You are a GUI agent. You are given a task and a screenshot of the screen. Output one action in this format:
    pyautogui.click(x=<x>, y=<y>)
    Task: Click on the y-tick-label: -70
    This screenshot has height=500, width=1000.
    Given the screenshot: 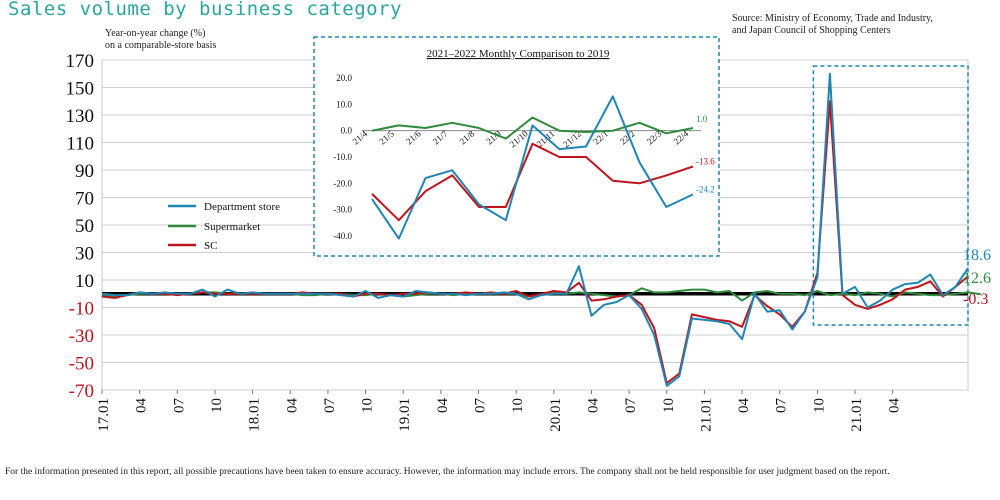 What is the action you would take?
    pyautogui.click(x=81, y=391)
    